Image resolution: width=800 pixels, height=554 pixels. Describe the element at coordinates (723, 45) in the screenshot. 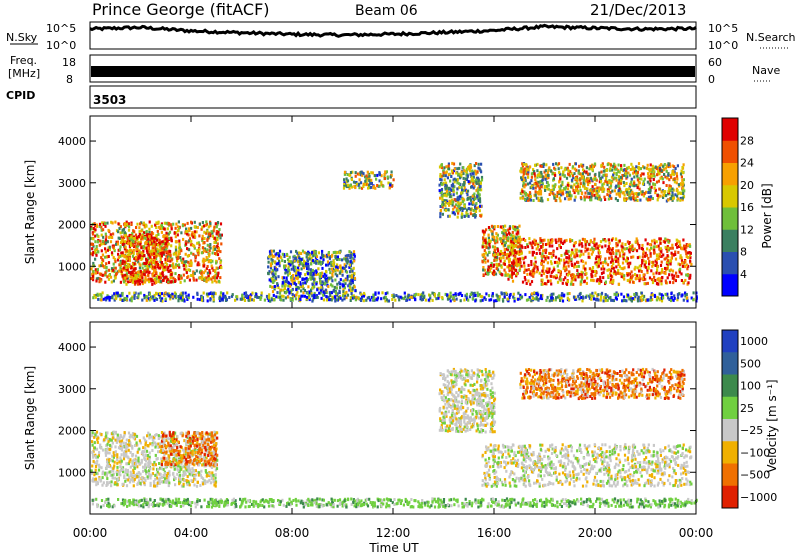

I see `noise-right-ytick-bottom: 10^0` at that location.